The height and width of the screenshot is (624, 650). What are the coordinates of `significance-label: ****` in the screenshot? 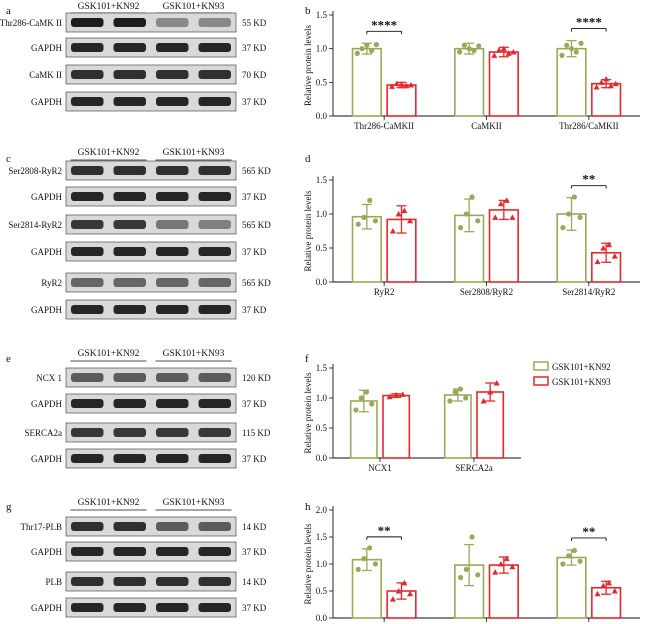 It's located at (384, 24).